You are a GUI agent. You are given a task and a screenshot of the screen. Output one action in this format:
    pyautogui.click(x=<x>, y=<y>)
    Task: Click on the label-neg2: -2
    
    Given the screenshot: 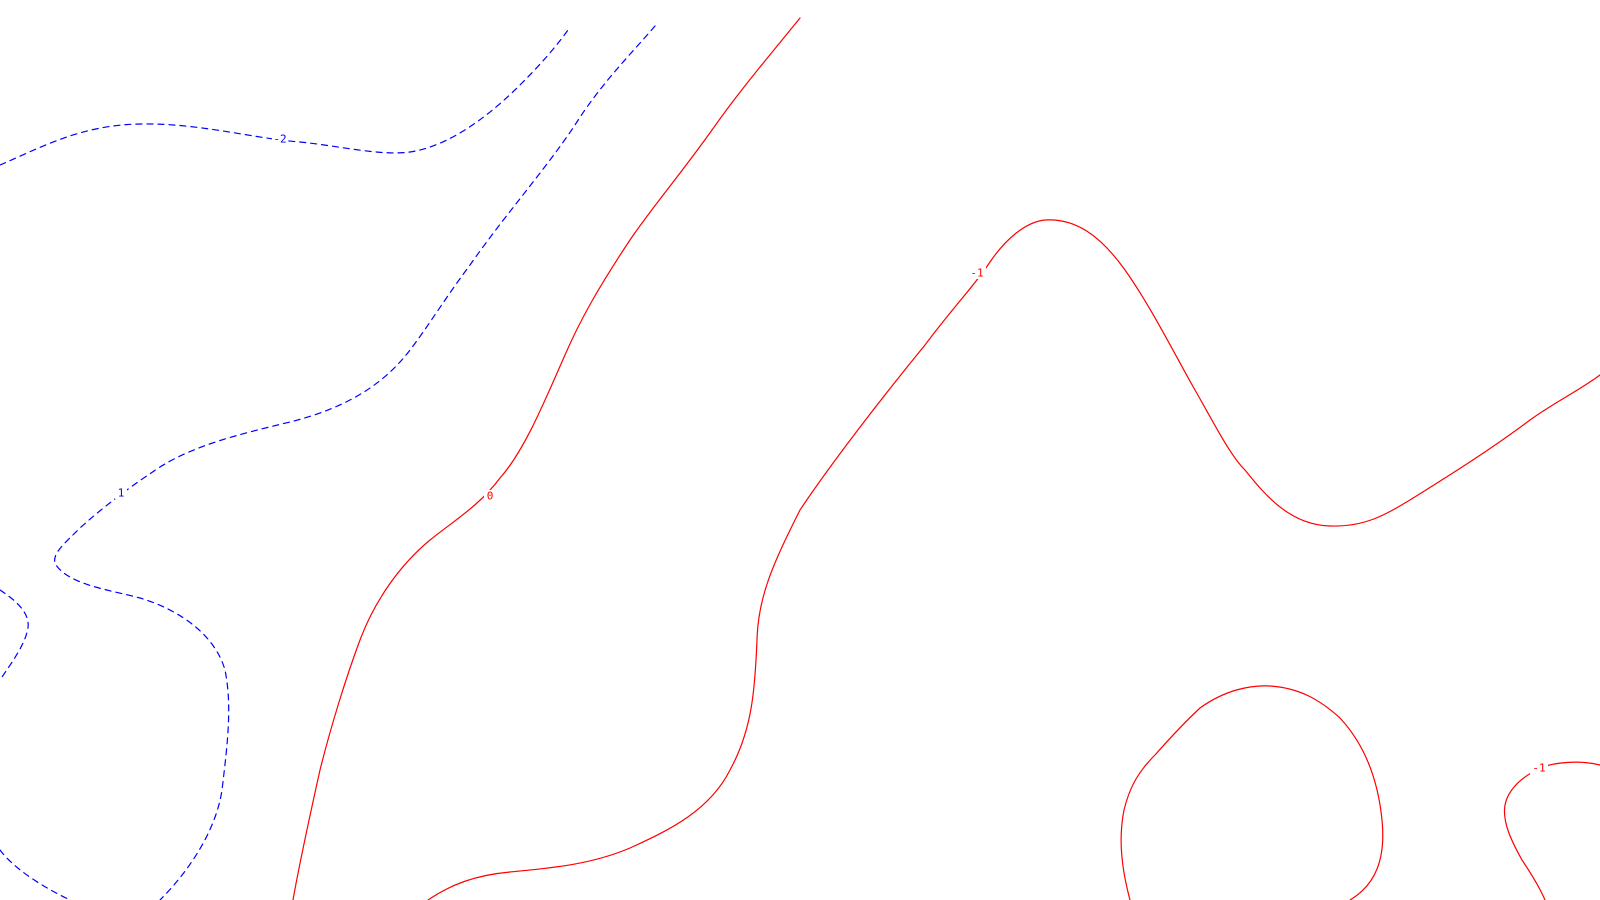 What is the action you would take?
    pyautogui.click(x=279, y=139)
    